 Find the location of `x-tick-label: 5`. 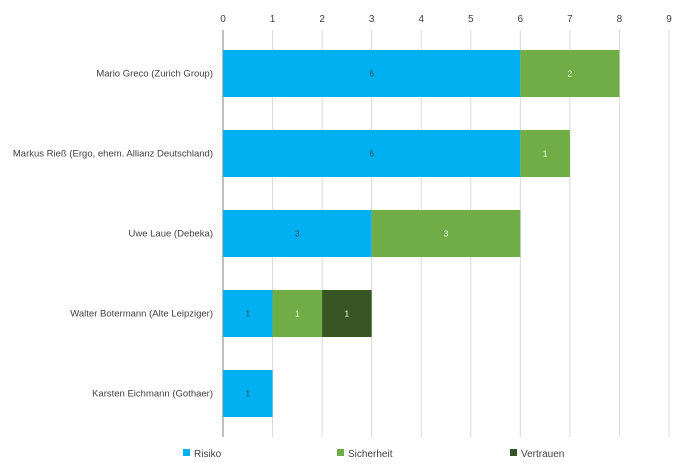

x-tick-label: 5 is located at coordinates (471, 19).